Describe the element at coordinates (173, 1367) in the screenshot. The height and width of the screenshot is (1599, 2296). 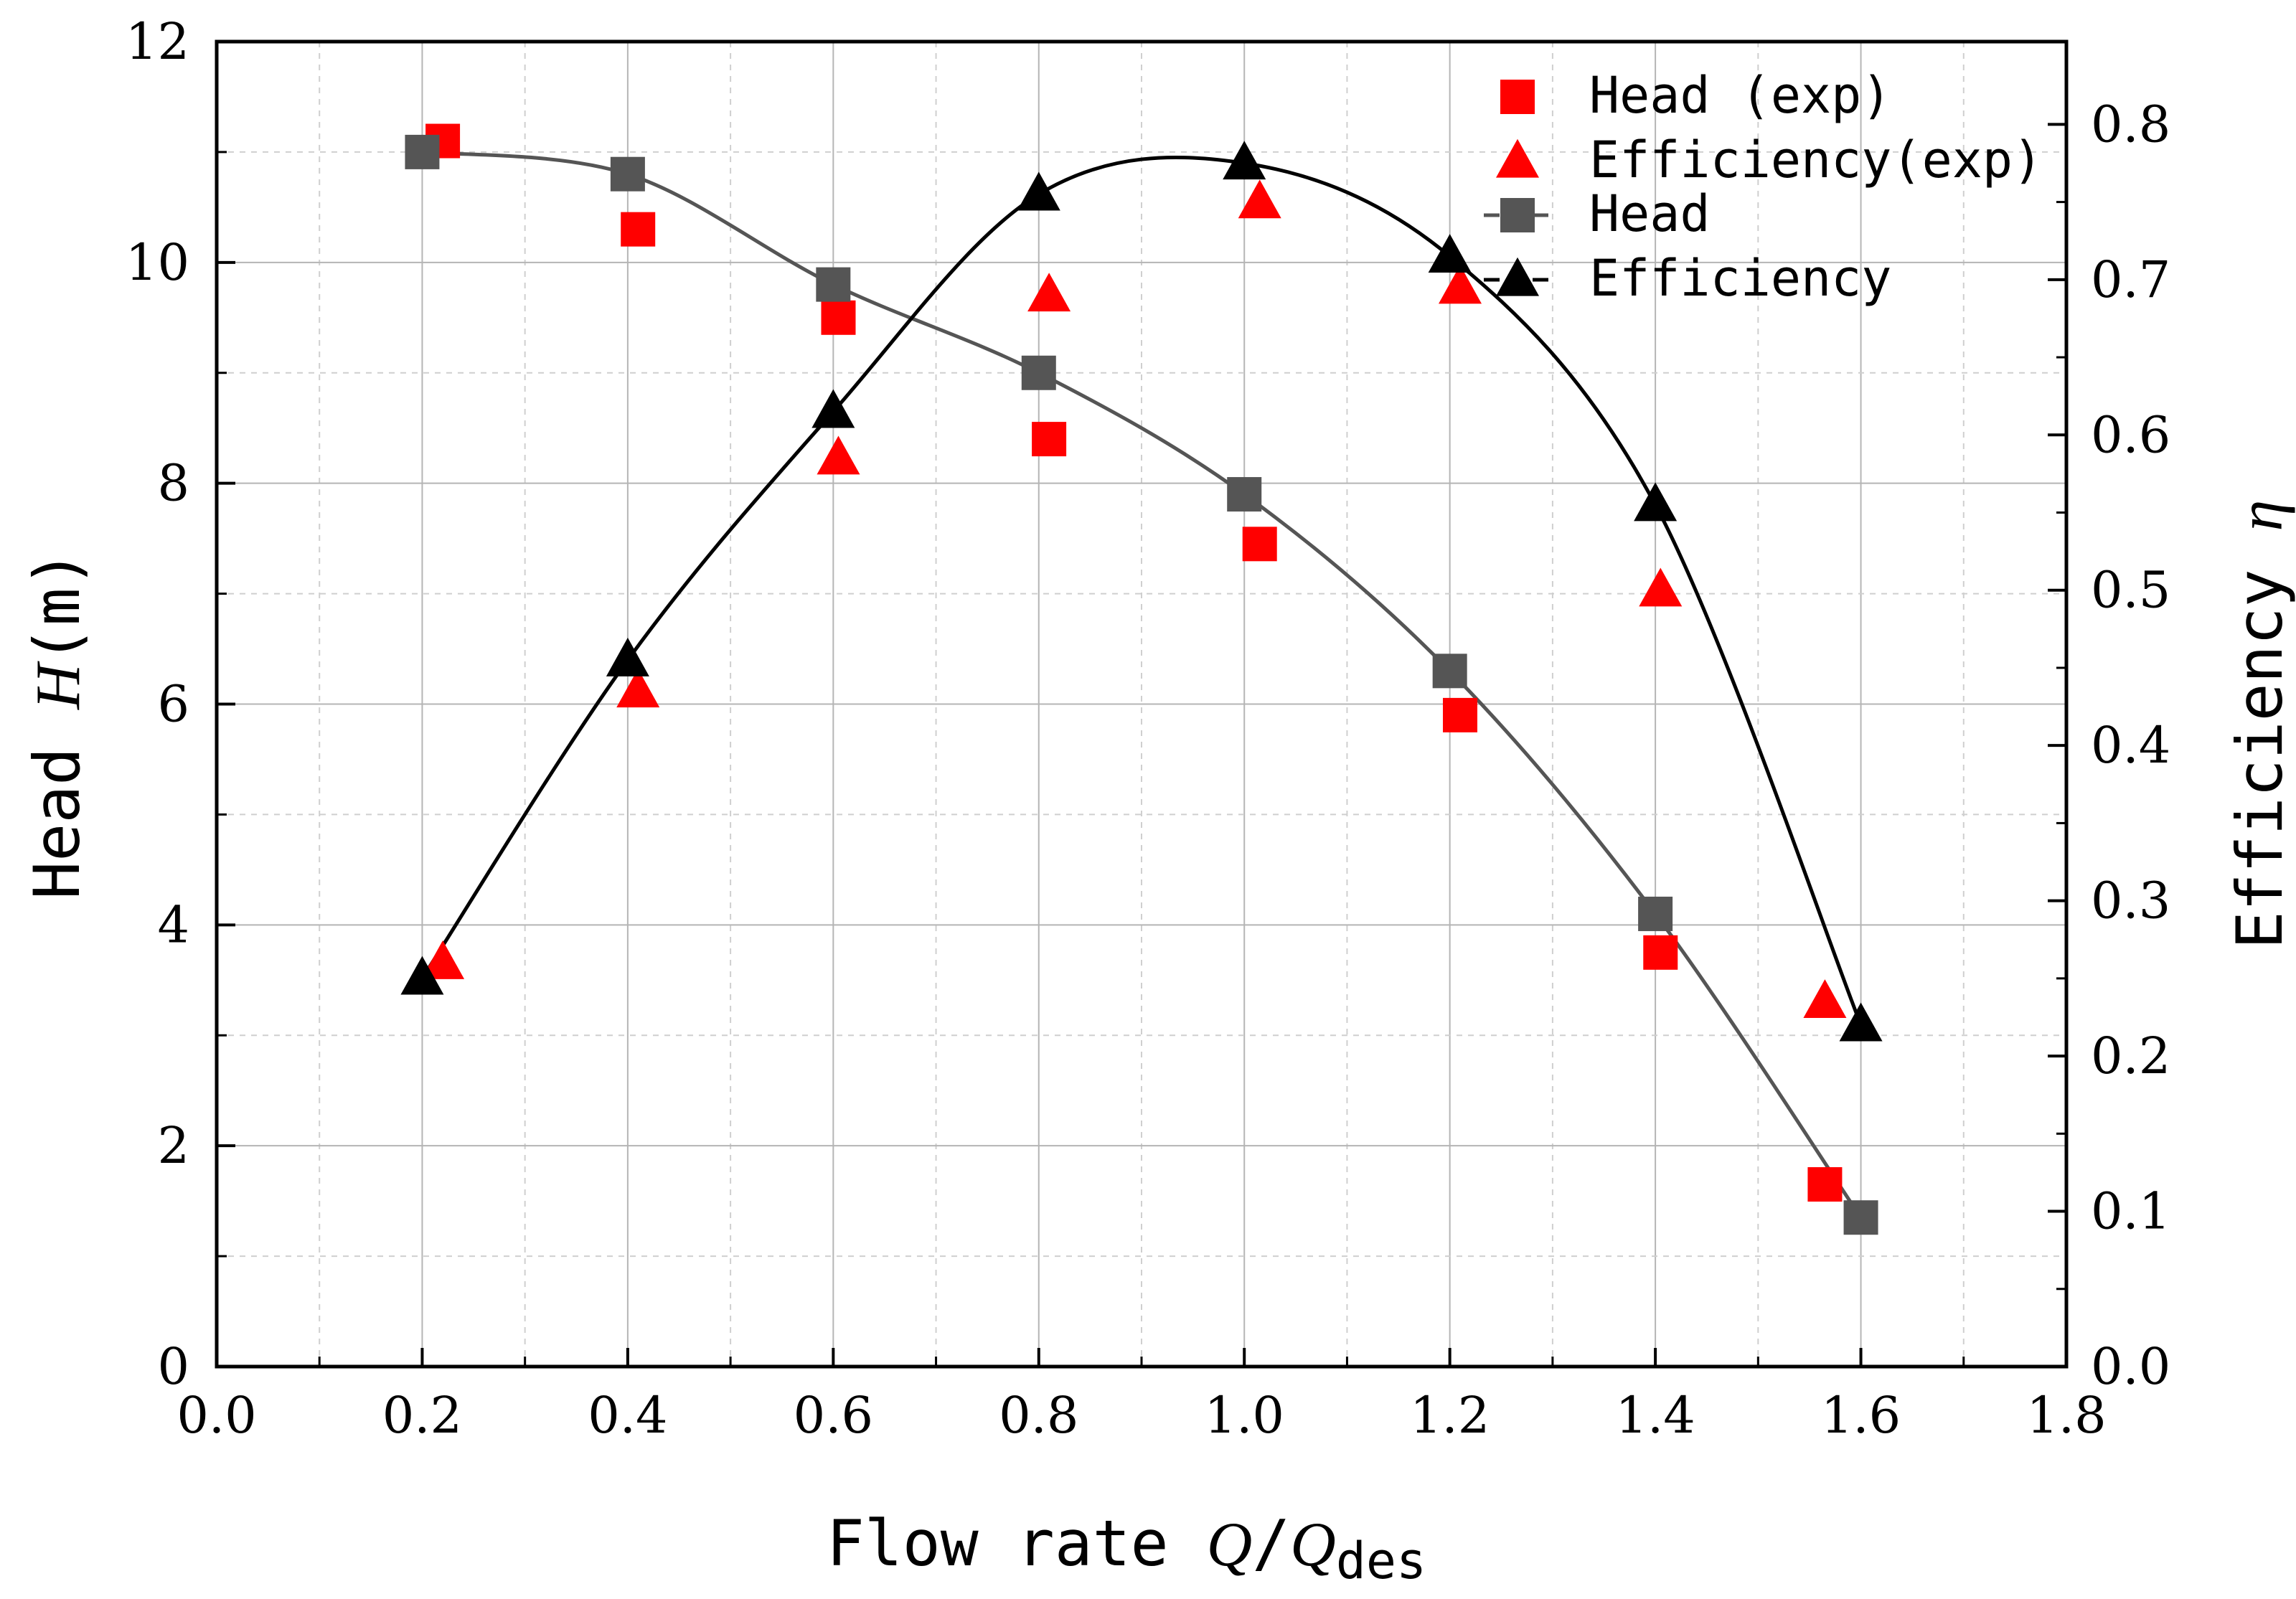
I see `y-left-tick-label: 0` at that location.